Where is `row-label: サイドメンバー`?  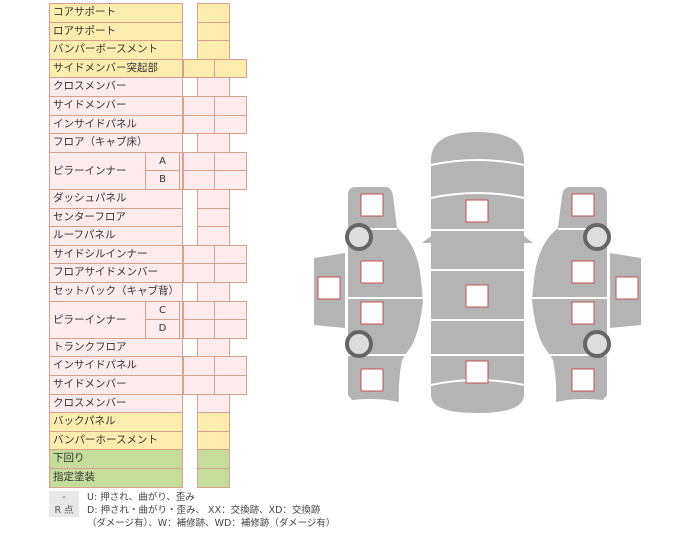
row-label: サイドメンバー is located at coordinates (116, 106).